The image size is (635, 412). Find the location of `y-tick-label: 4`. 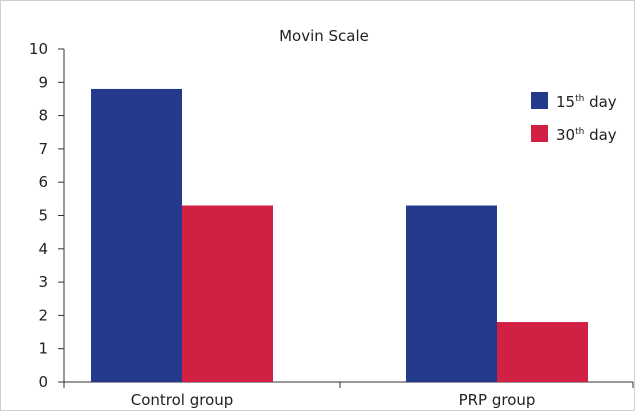

y-tick-label: 4 is located at coordinates (43, 249).